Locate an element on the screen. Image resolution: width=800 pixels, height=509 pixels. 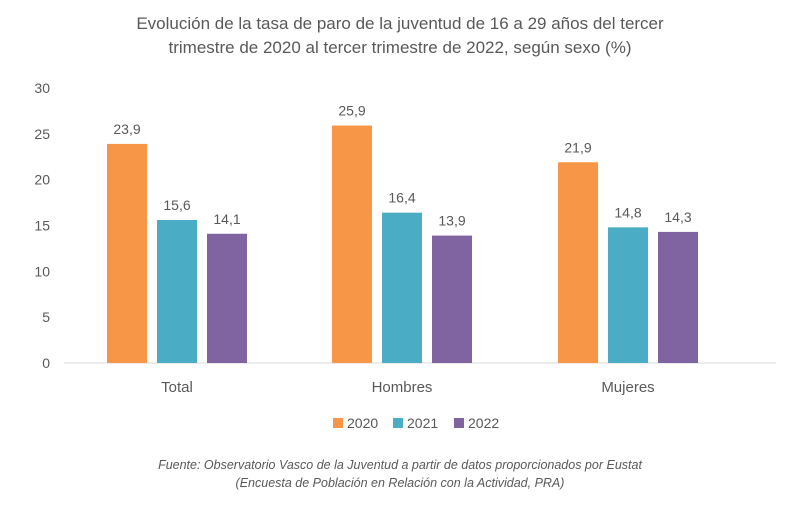
data-label: 25,9 is located at coordinates (351, 111).